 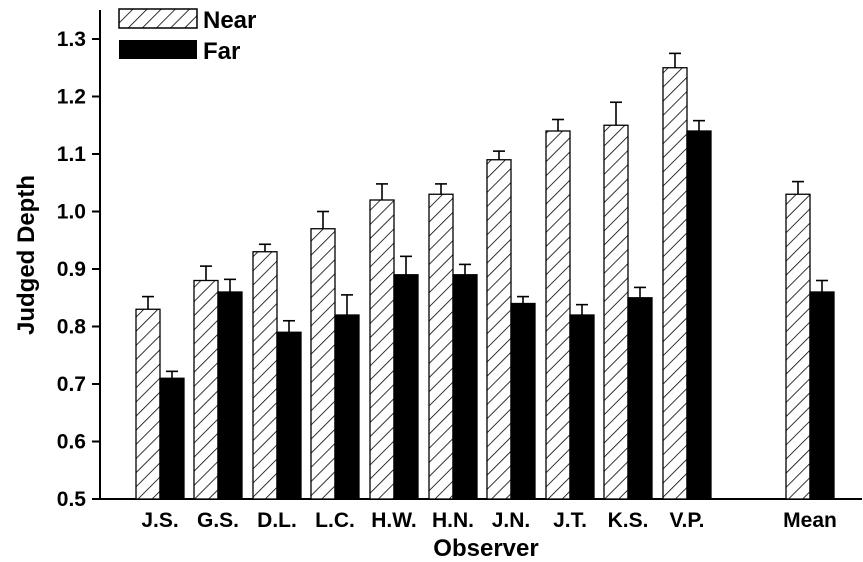 I want to click on x-tick-label: V.P., so click(x=686, y=520).